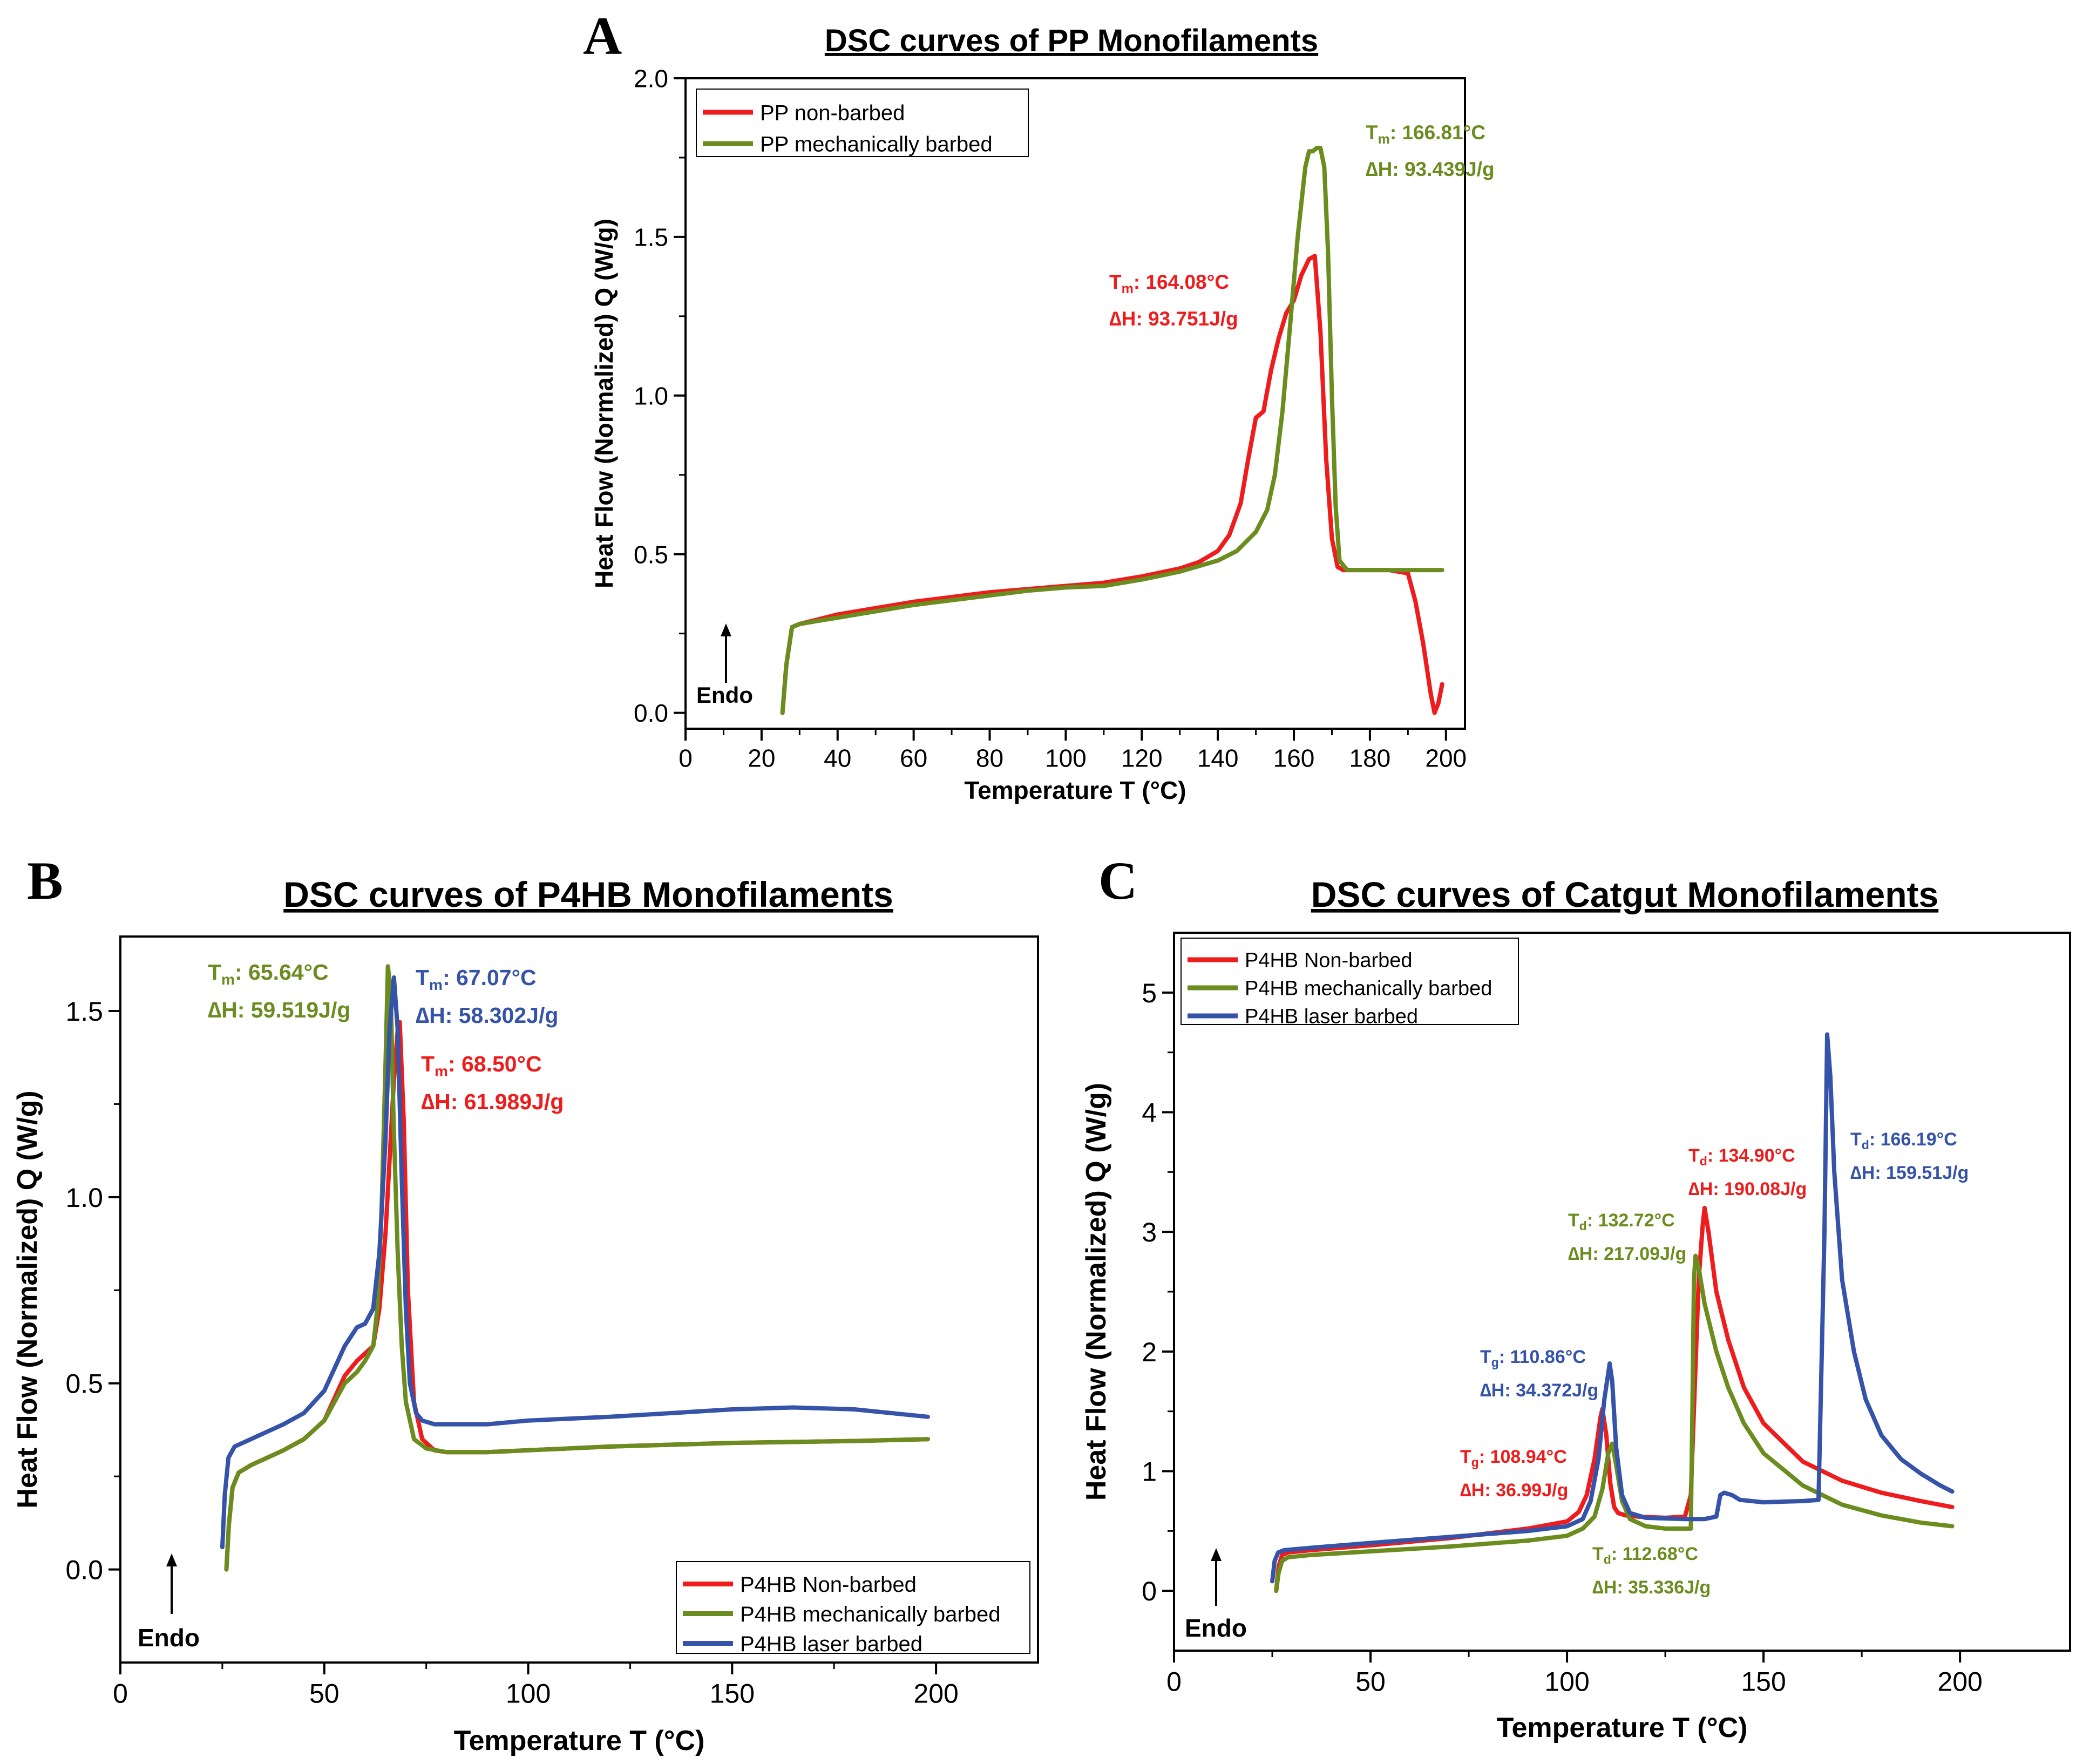  I want to click on annotation-temp: Tg: 108.94°C, so click(1514, 1458).